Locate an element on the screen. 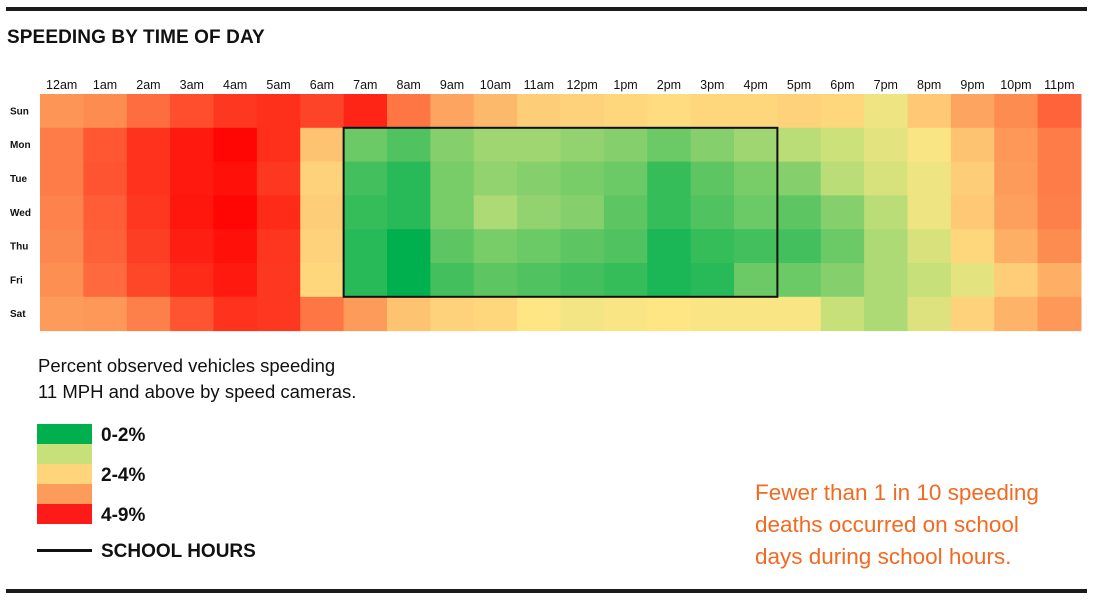 The height and width of the screenshot is (604, 1099). day-label: Thu is located at coordinates (19, 247).